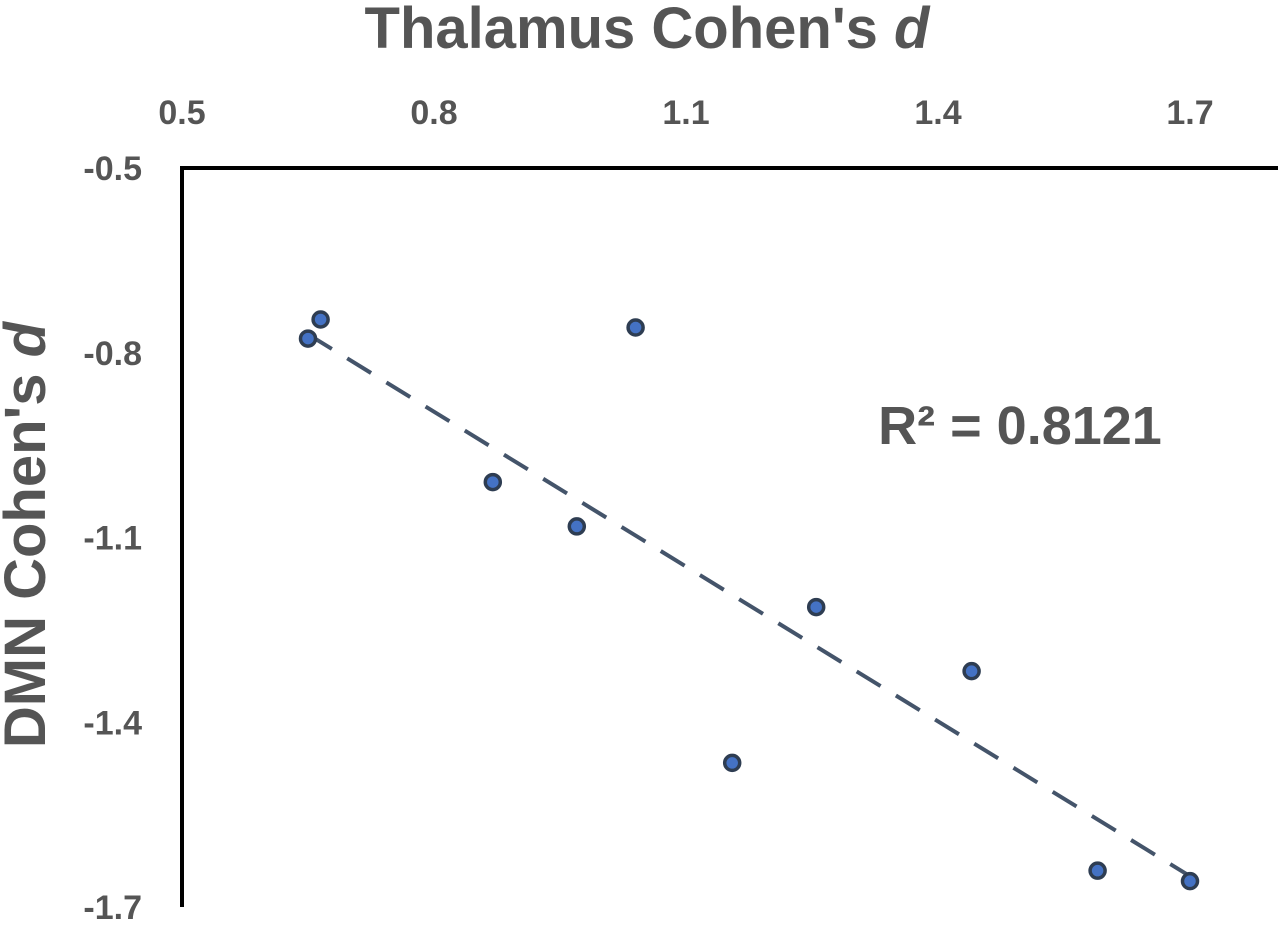  I want to click on x-tick-label: 1.7, so click(1189, 113).